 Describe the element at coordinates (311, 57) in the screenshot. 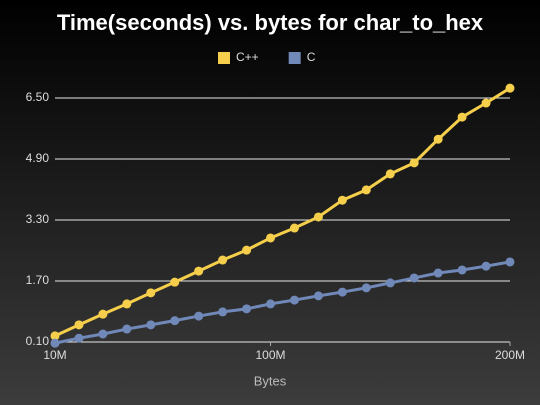

I see `legend-label: C` at that location.